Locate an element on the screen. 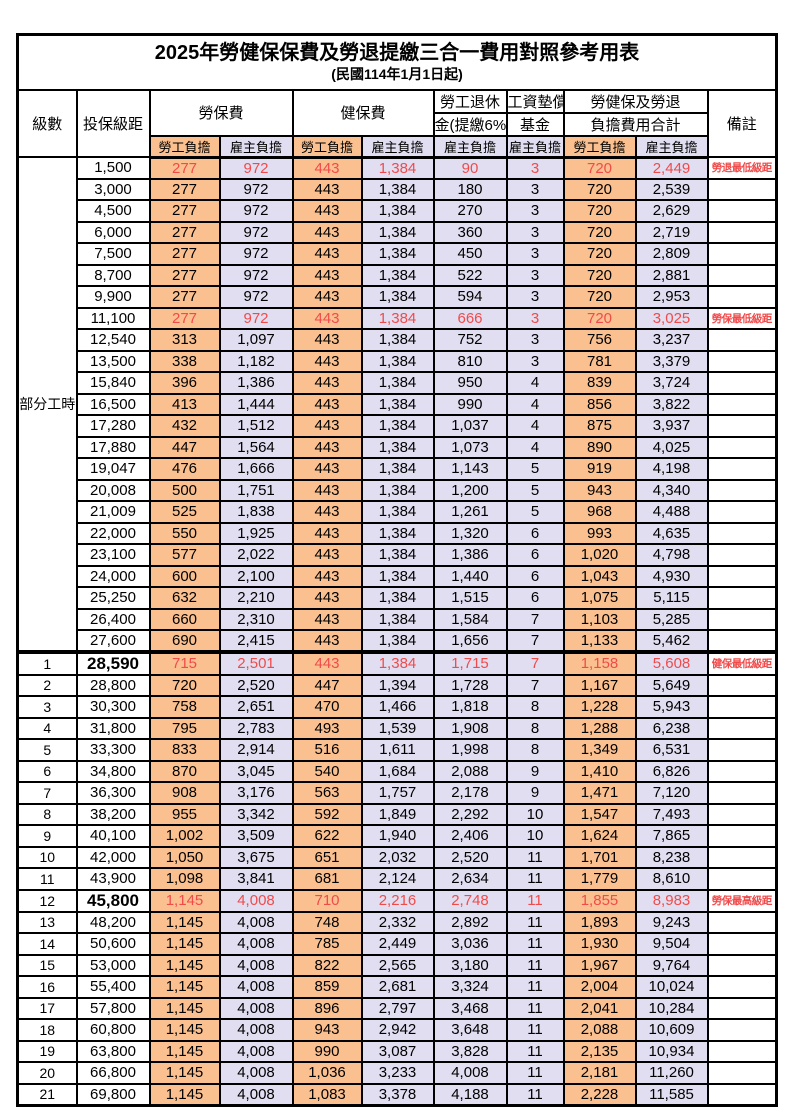  value-cell: 1,320 is located at coordinates (470, 533).